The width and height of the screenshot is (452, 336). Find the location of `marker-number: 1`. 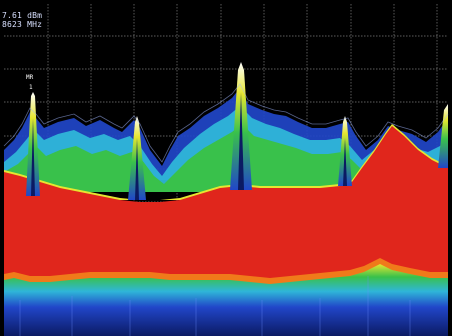

marker-number: 1 is located at coordinates (31, 87).